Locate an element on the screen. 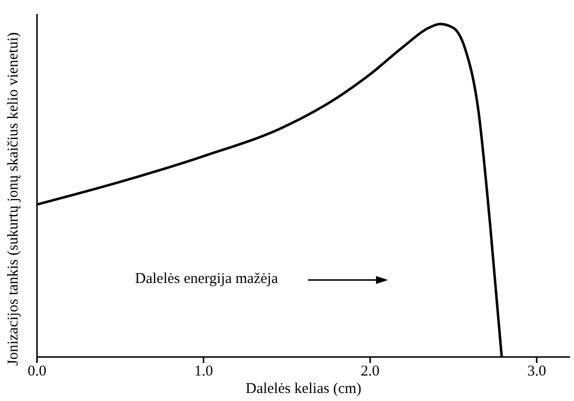 The width and height of the screenshot is (574, 401). x-tick-label: 0.0 is located at coordinates (37, 372).